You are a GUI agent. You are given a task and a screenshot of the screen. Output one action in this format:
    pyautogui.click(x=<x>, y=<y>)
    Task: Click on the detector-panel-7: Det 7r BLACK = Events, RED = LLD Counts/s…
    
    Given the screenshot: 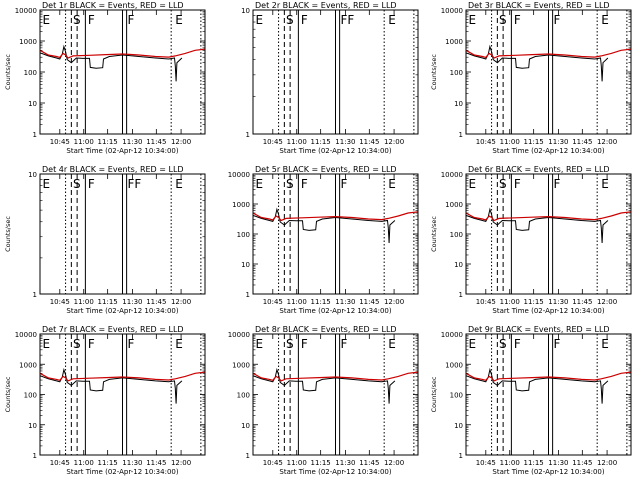 What is the action you would take?
    pyautogui.click(x=105, y=400)
    